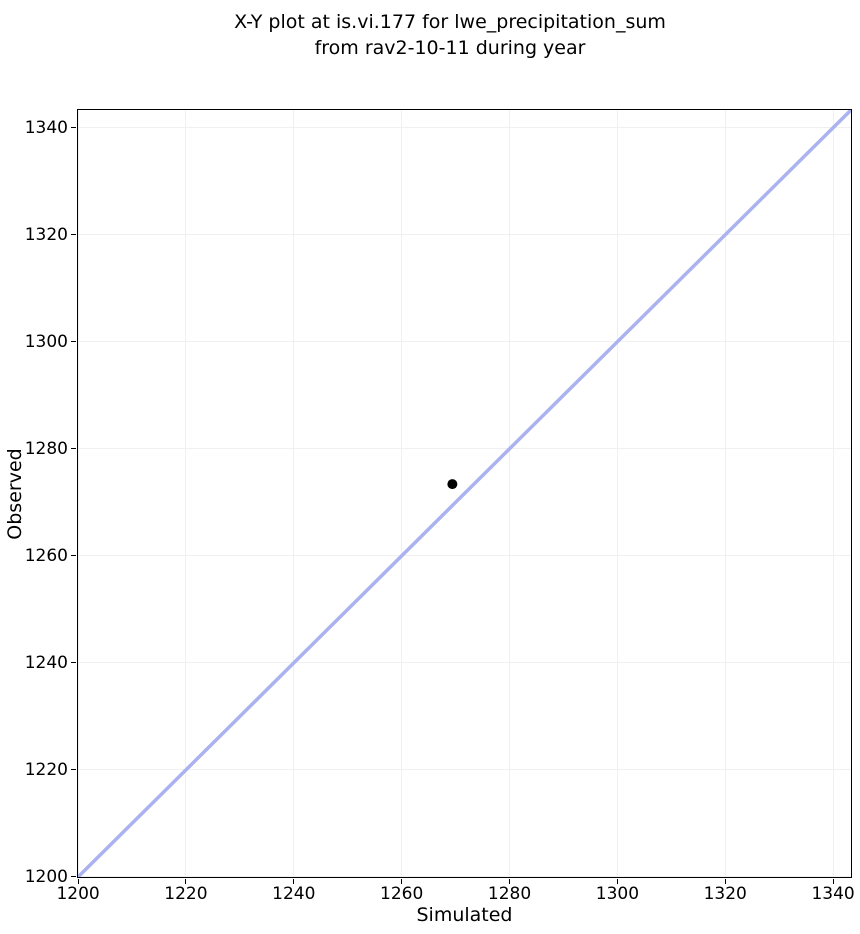  Describe the element at coordinates (402, 894) in the screenshot. I see `x-tick-label: 1260` at that location.